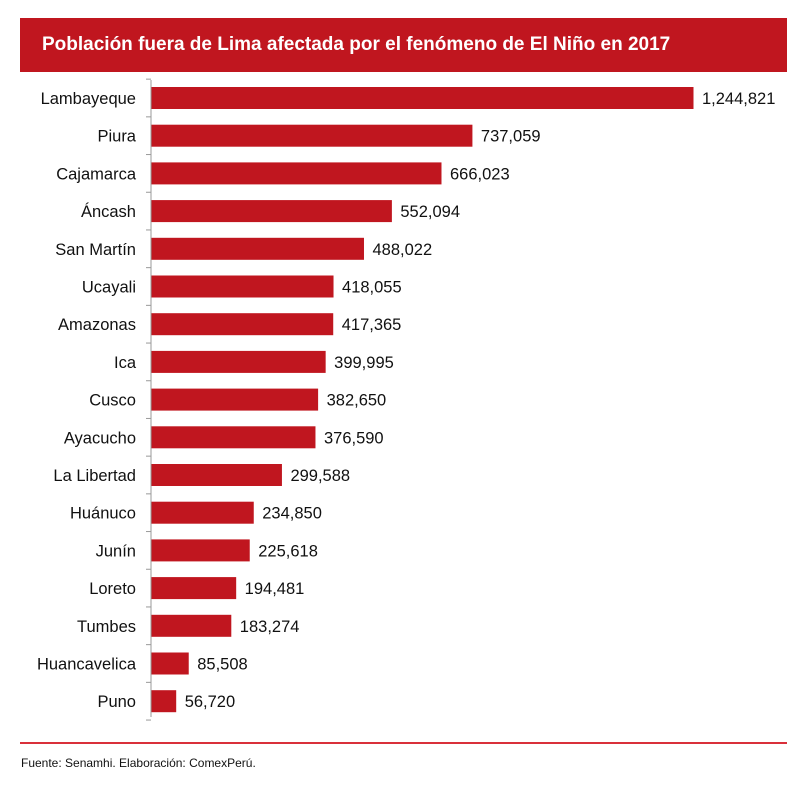 This screenshot has width=812, height=785. What do you see at coordinates (116, 551) in the screenshot?
I see `category-label: Junín` at bounding box center [116, 551].